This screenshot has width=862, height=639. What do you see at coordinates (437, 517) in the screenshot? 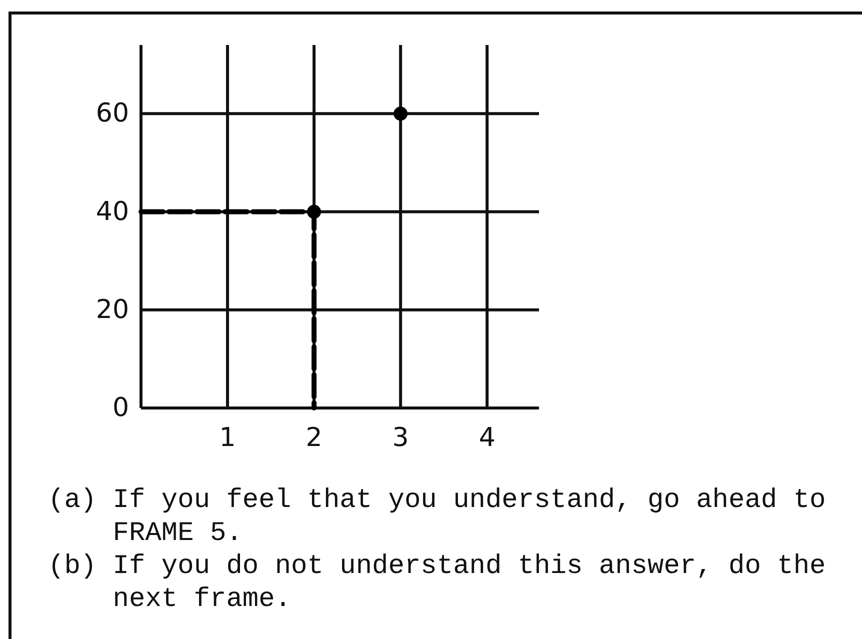
I see `text: (a) If you feel that you understand, go ahead to FRAME 5.` at bounding box center [437, 517].